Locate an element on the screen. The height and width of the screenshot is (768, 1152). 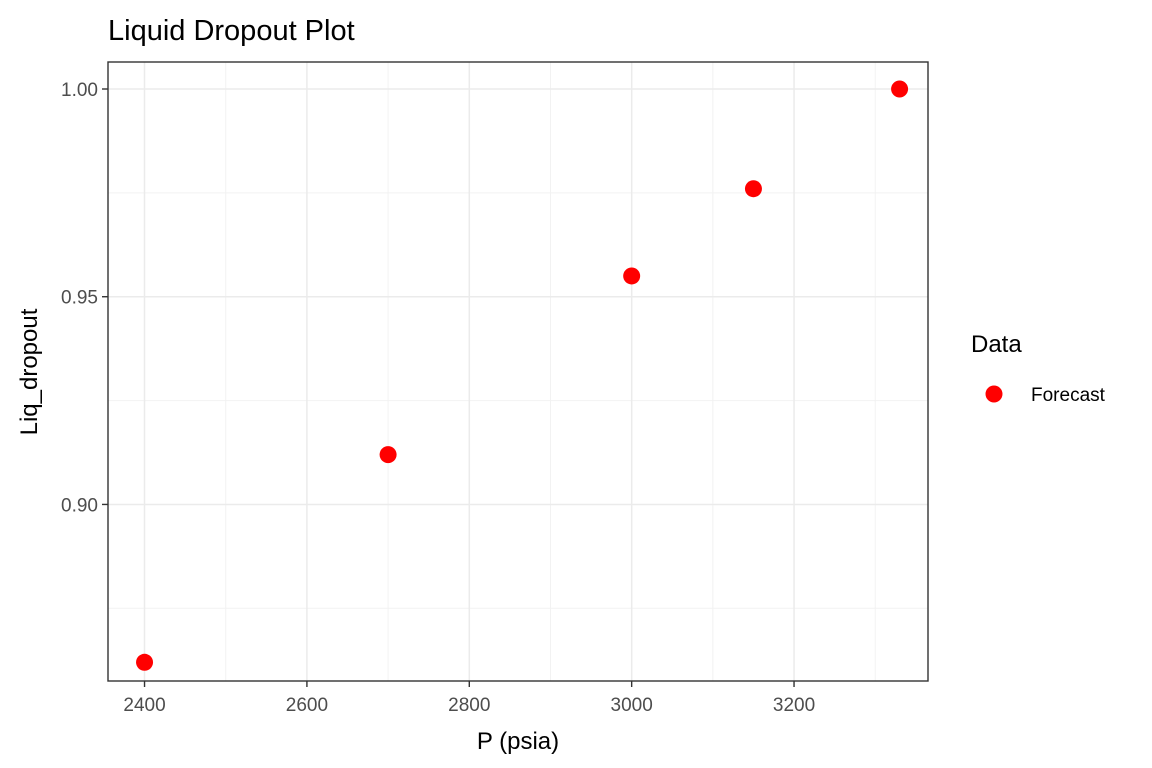
x-axis: 2400 2600 2800 3000 3200 is located at coordinates (469, 698).